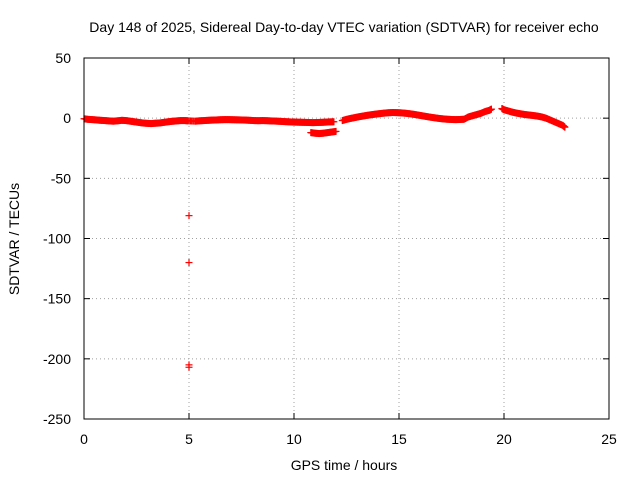 This screenshot has width=640, height=480. Describe the element at coordinates (67, 118) in the screenshot. I see `y-tick-label: 0` at that location.